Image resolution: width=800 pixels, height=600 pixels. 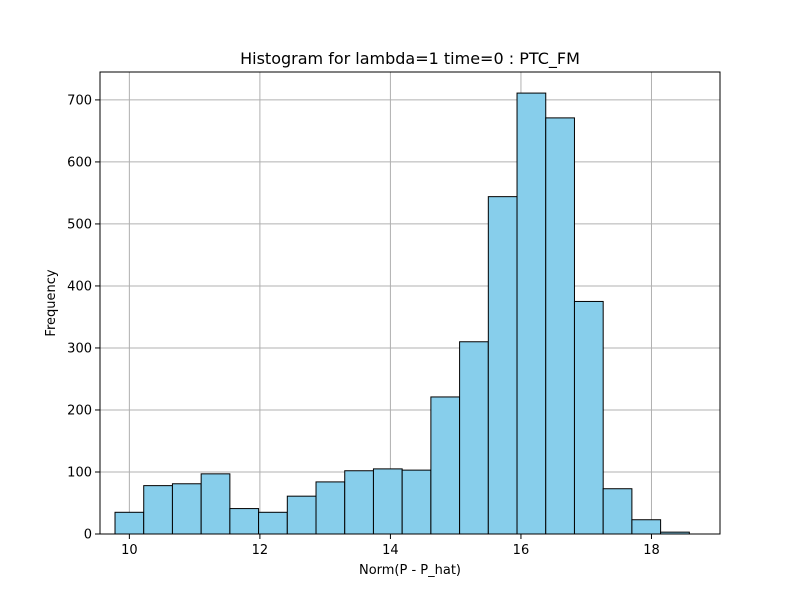 What do you see at coordinates (88, 535) in the screenshot?
I see `y-tick-label: 0` at bounding box center [88, 535].